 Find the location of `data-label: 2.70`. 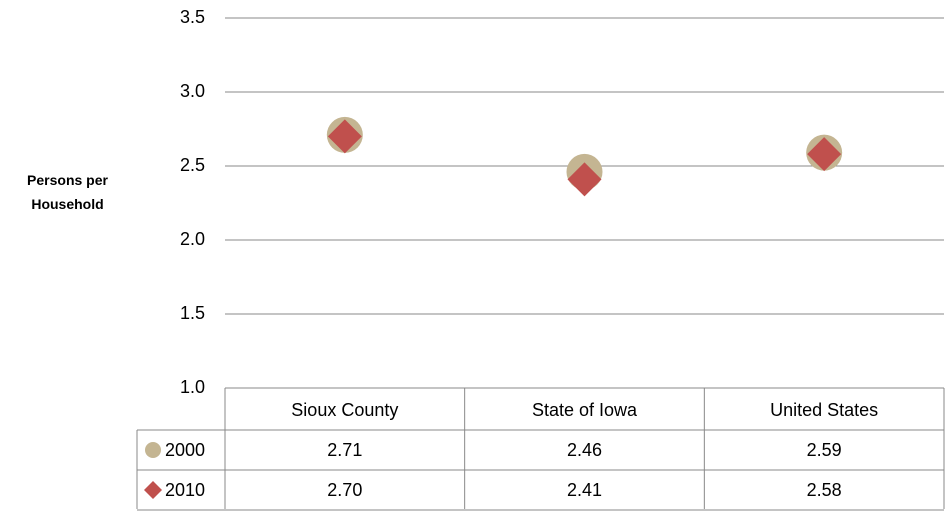

data-label: 2.70 is located at coordinates (344, 490).